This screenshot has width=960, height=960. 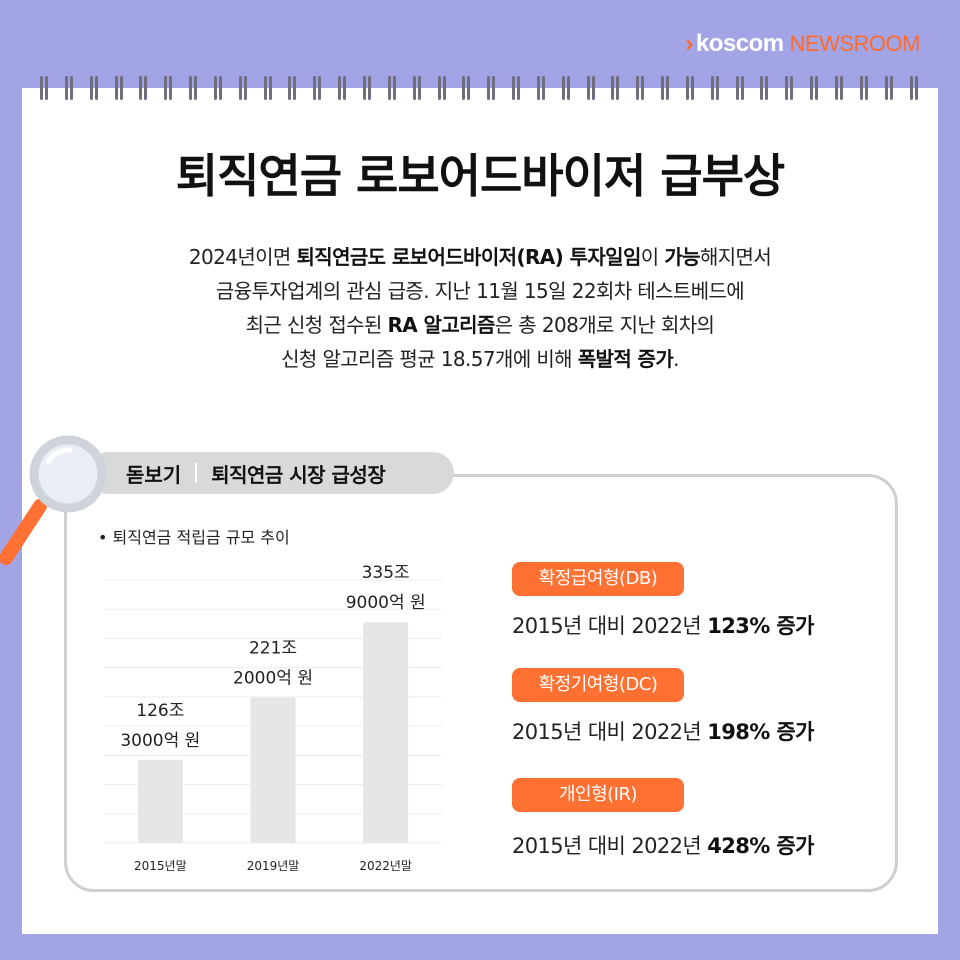 What do you see at coordinates (273, 866) in the screenshot?
I see `x-tick-label: 2019년말` at bounding box center [273, 866].